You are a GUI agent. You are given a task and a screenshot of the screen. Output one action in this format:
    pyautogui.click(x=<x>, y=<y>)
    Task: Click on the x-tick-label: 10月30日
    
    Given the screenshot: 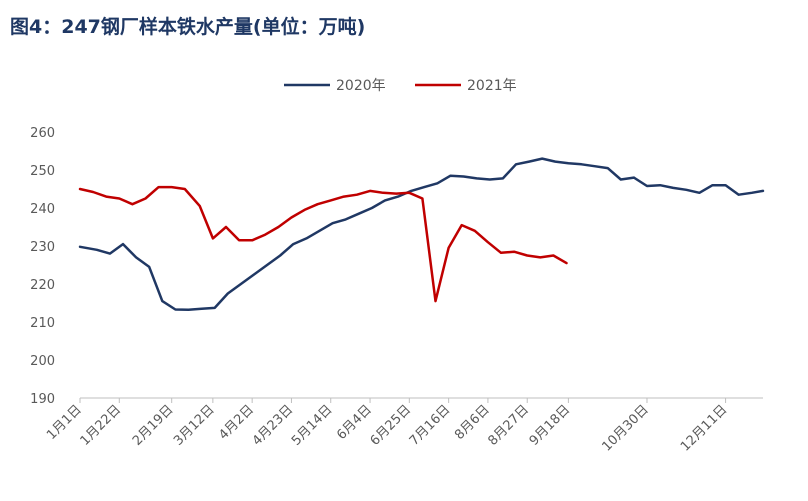 What is the action you would take?
    pyautogui.click(x=625, y=428)
    